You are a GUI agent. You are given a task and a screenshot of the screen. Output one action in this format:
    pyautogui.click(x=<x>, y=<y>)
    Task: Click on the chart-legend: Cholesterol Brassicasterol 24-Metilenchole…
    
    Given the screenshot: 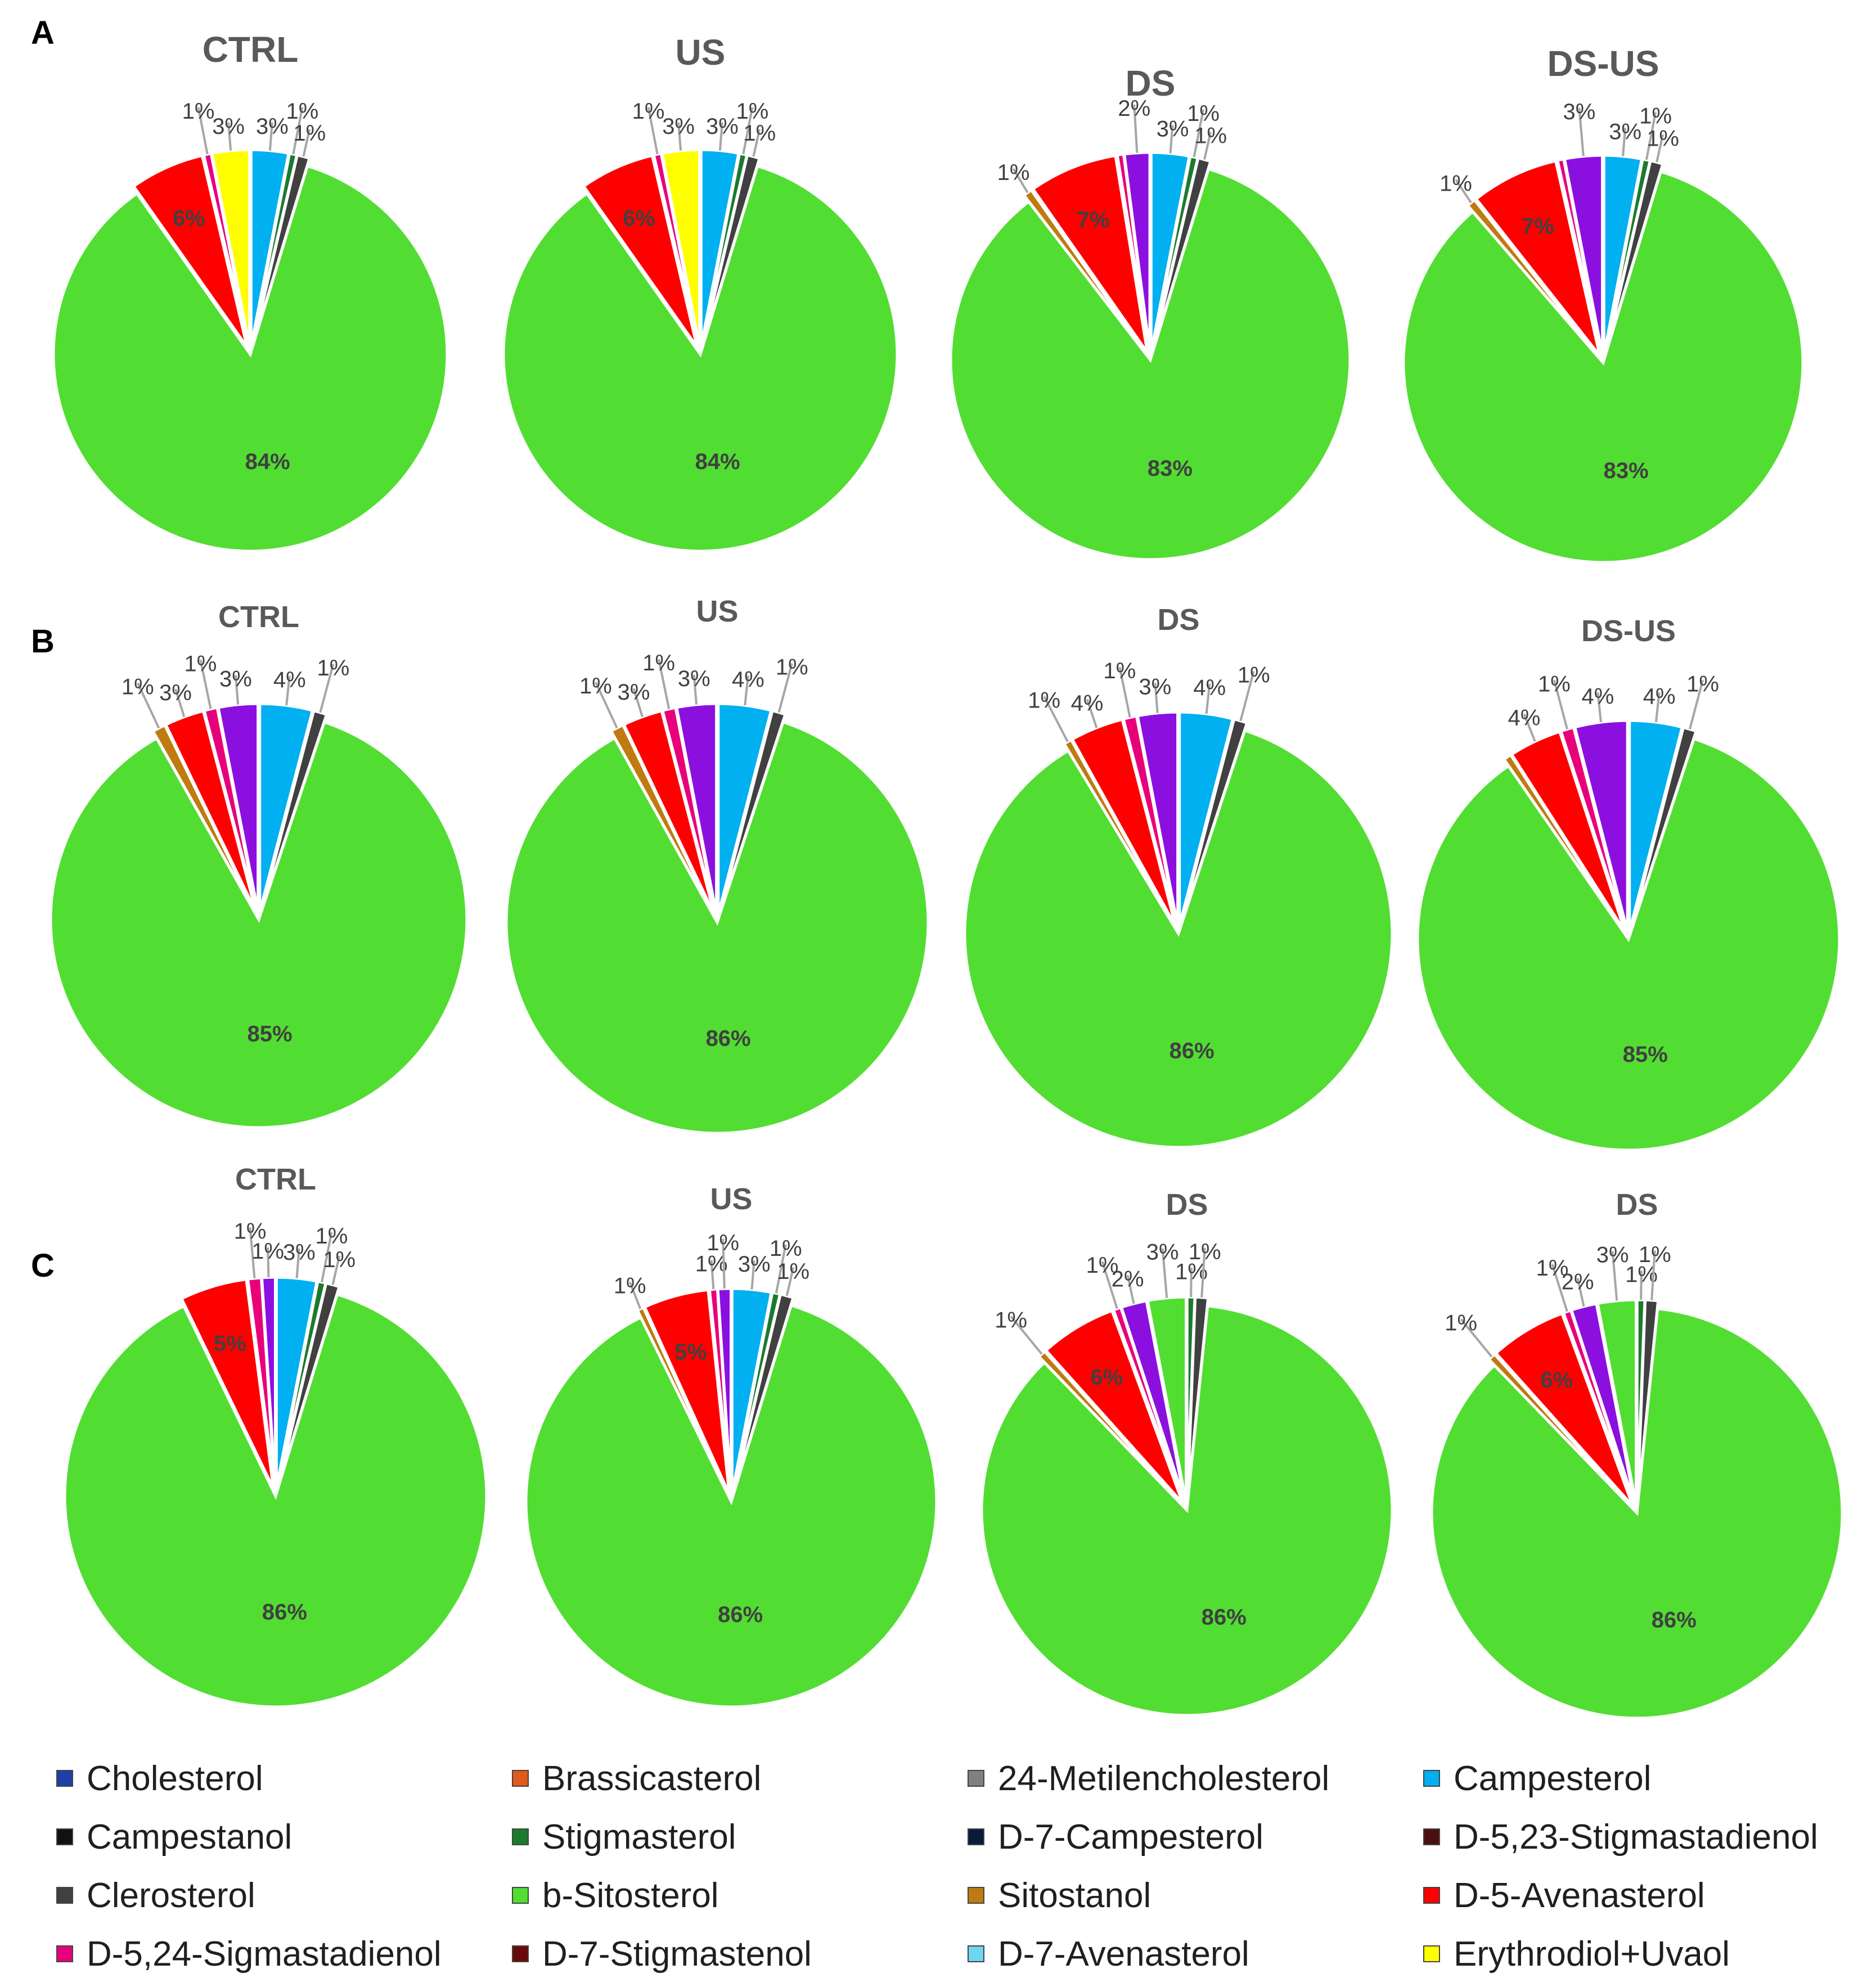 What is the action you would take?
    pyautogui.click(x=956, y=1861)
    